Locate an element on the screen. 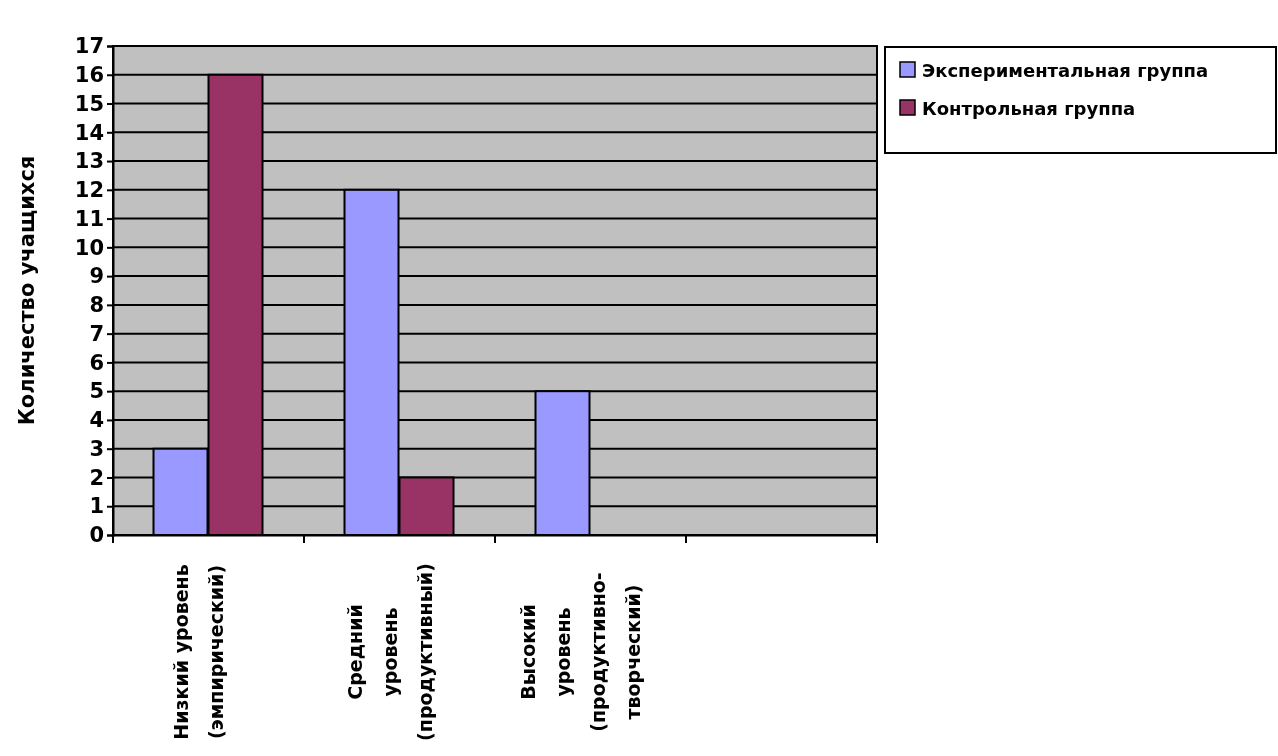  y-tick-label: 6 is located at coordinates (96, 362).